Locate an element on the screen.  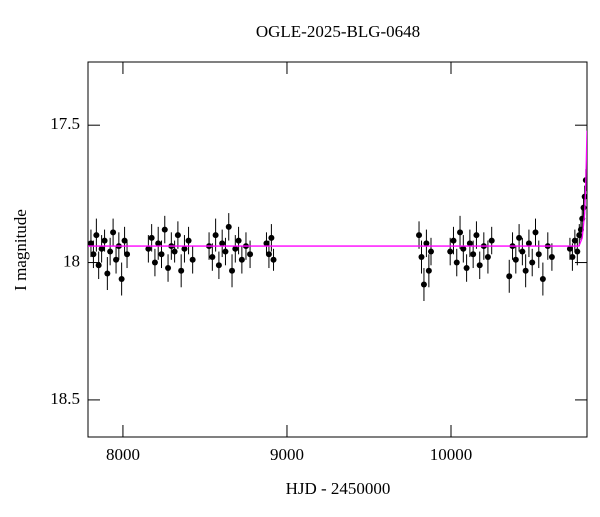
y-tick-label: 18 is located at coordinates (71, 260).